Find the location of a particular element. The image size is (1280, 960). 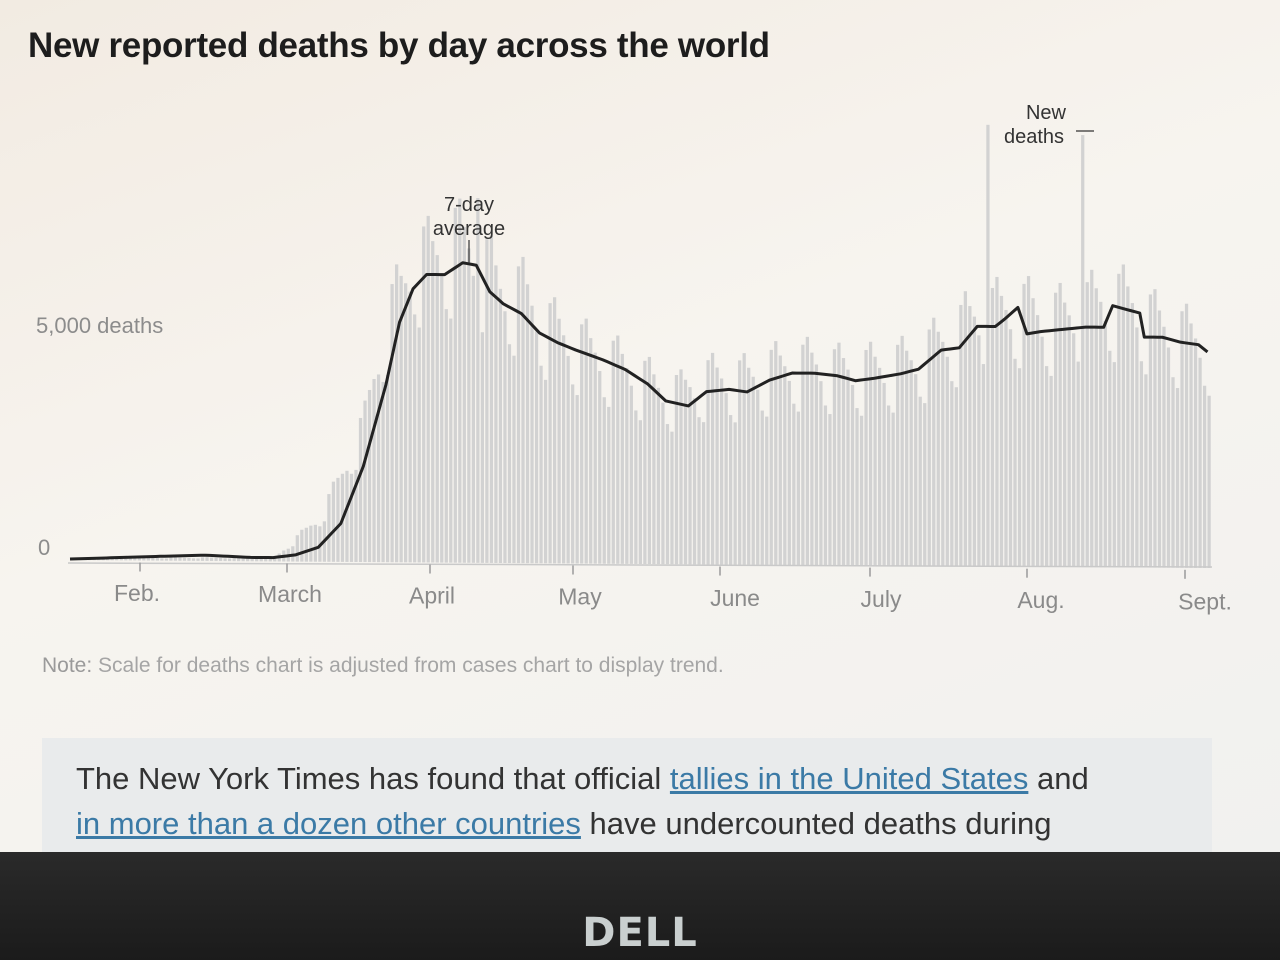

link-other-countries: in more than a dozen other countries is located at coordinates (328, 823).